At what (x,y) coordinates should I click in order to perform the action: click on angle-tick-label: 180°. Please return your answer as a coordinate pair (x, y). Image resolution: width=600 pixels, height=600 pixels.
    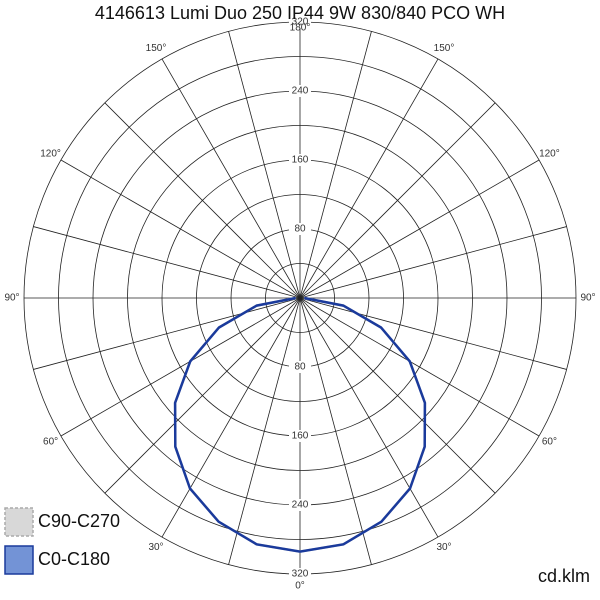
    Looking at the image, I should click on (300, 28).